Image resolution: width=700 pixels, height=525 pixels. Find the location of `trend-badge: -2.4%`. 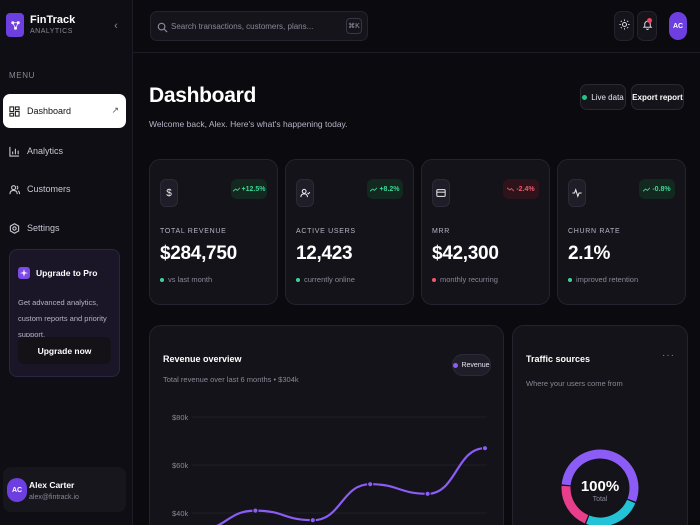

trend-badge: -2.4% is located at coordinates (521, 189).